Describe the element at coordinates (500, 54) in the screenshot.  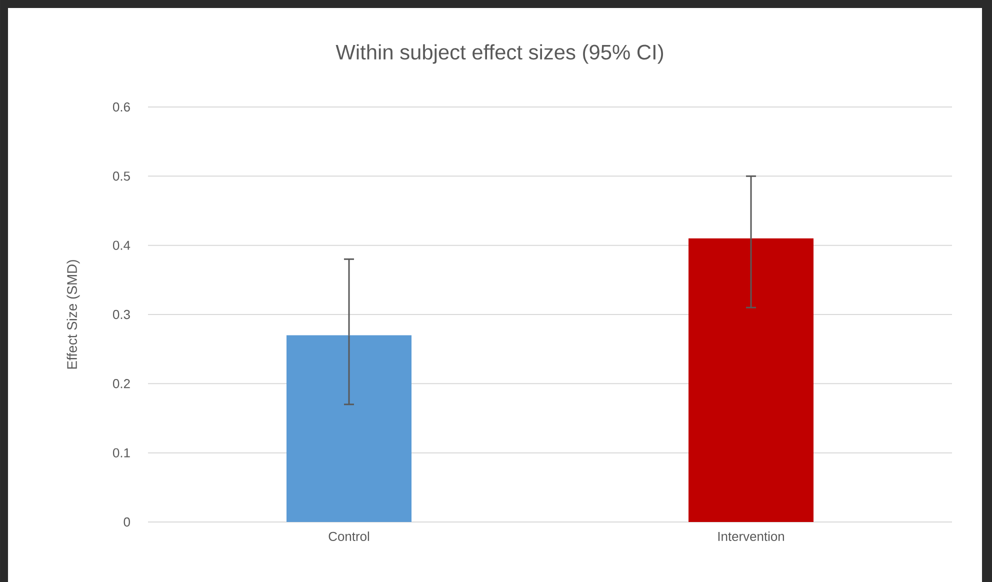
I see `chart-title: Within subject effect sizes (95% CI)` at that location.